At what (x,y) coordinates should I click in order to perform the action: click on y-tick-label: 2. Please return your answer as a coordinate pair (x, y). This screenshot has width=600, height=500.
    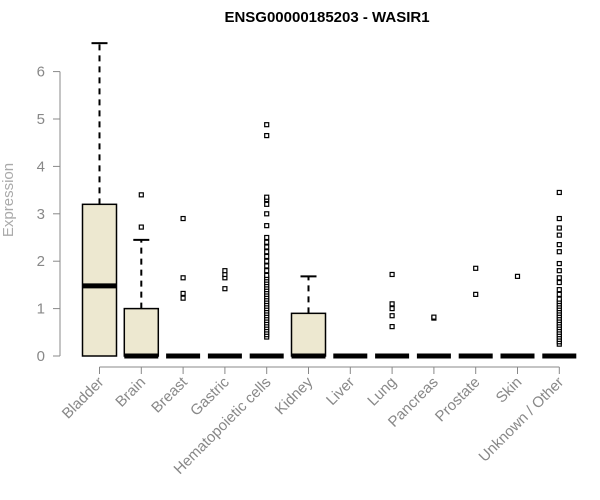
    Looking at the image, I should click on (41, 261).